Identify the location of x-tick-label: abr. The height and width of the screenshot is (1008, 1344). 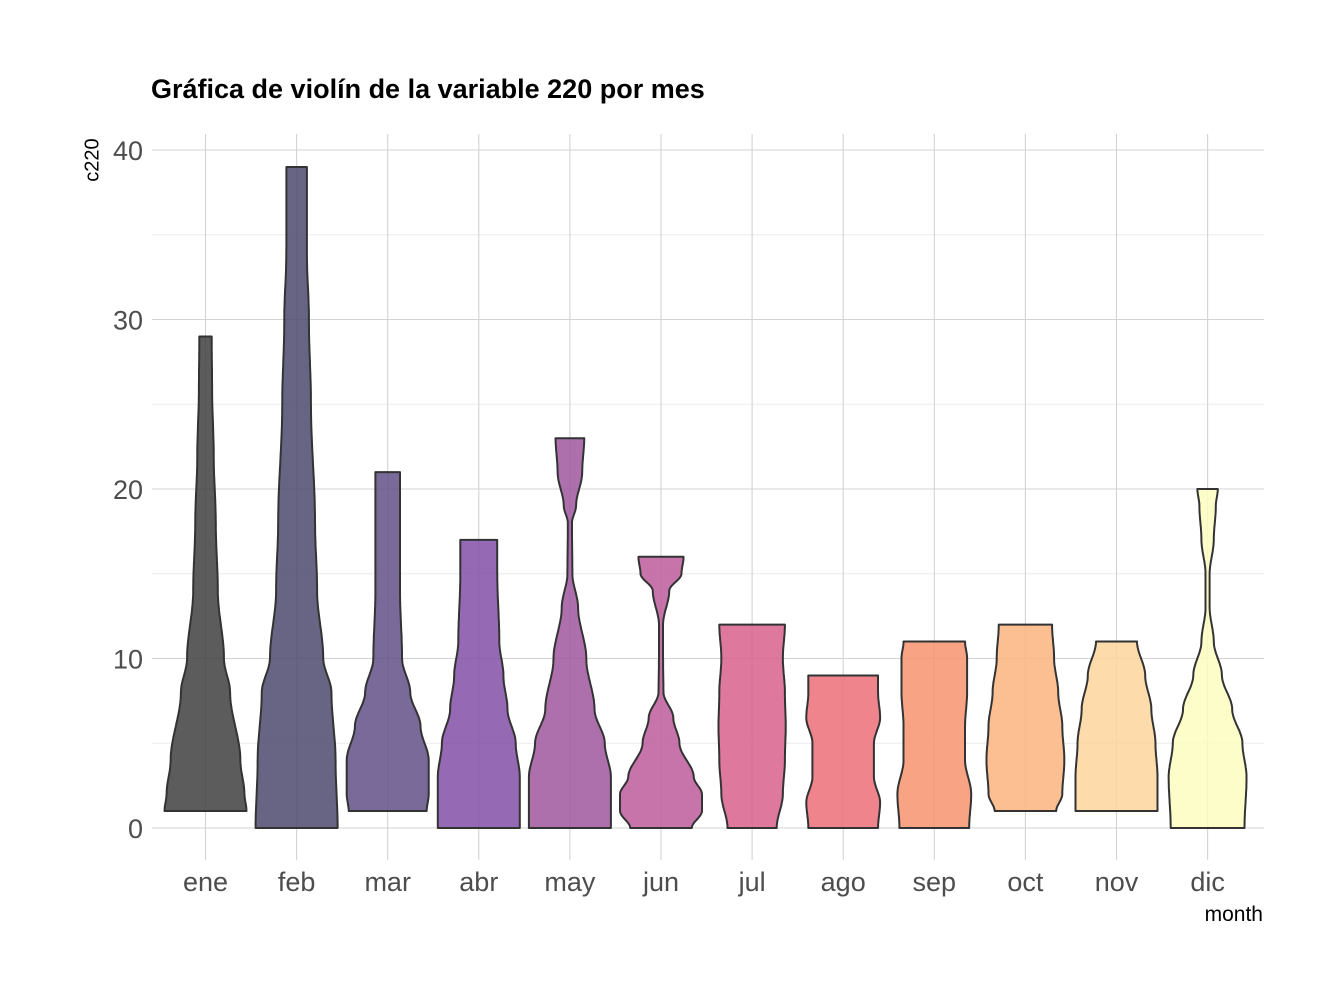
(478, 882).